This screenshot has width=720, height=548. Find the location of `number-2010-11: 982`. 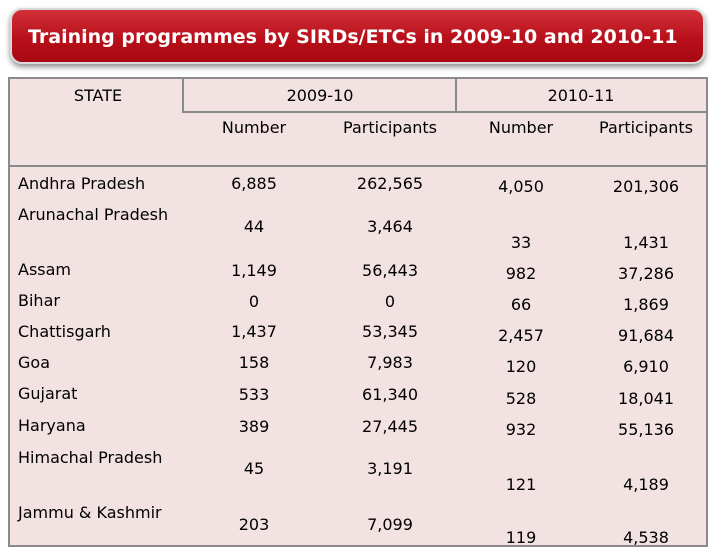

number-2010-11: 982 is located at coordinates (521, 273).